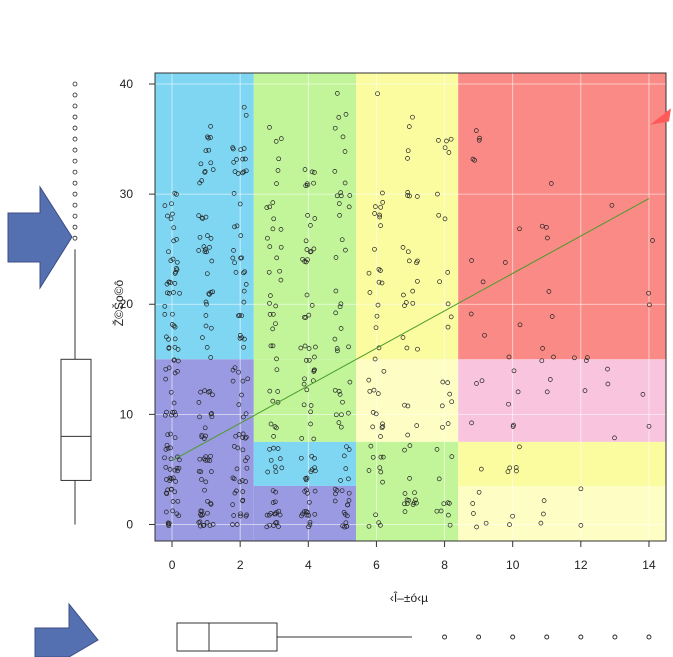  What do you see at coordinates (127, 194) in the screenshot?
I see `y-tick-label: 30` at bounding box center [127, 194].